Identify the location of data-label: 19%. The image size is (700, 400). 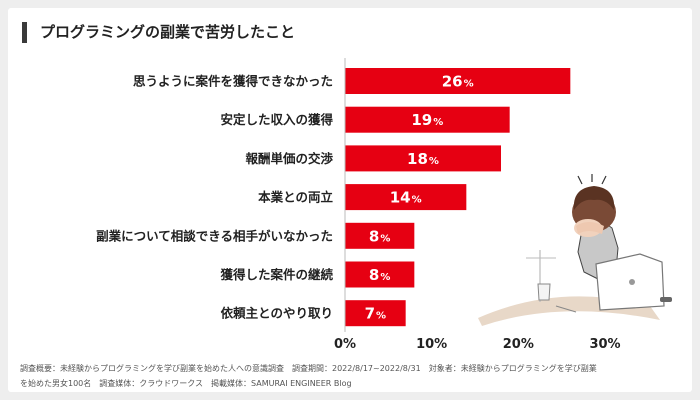
(427, 120).